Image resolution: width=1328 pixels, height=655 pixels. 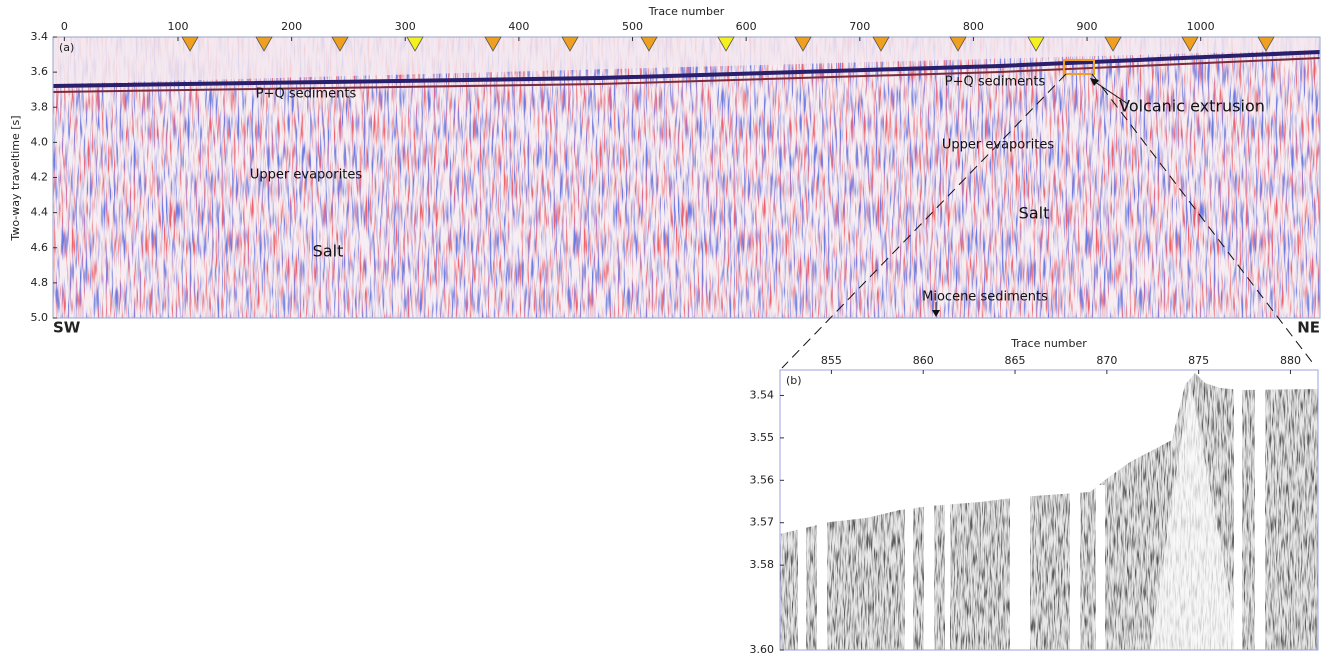 What do you see at coordinates (66, 47) in the screenshot?
I see `panel-label: (a)` at bounding box center [66, 47].